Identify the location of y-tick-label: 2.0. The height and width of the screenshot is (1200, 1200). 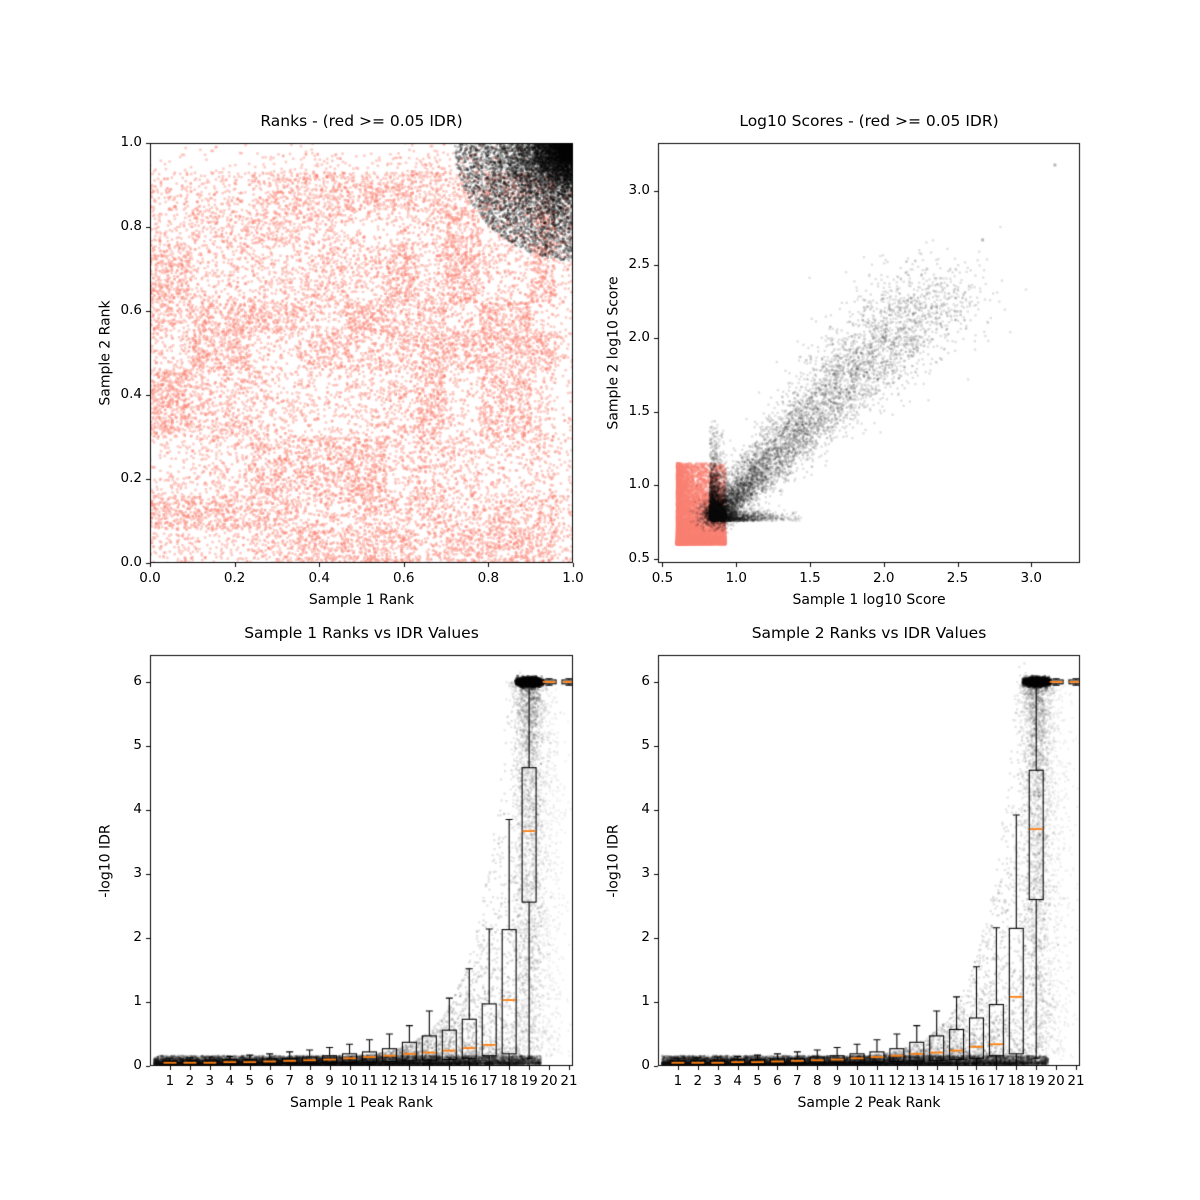
(639, 337).